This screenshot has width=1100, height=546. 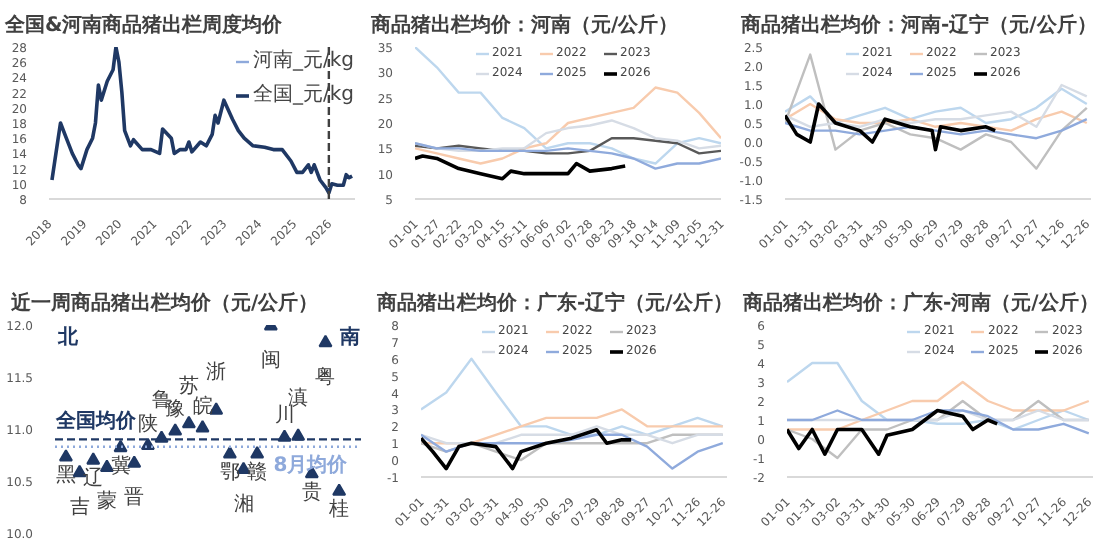 I want to click on chart-title: 商品猪出栏均价：广东-河南（元/公斤）, so click(x=920, y=303).